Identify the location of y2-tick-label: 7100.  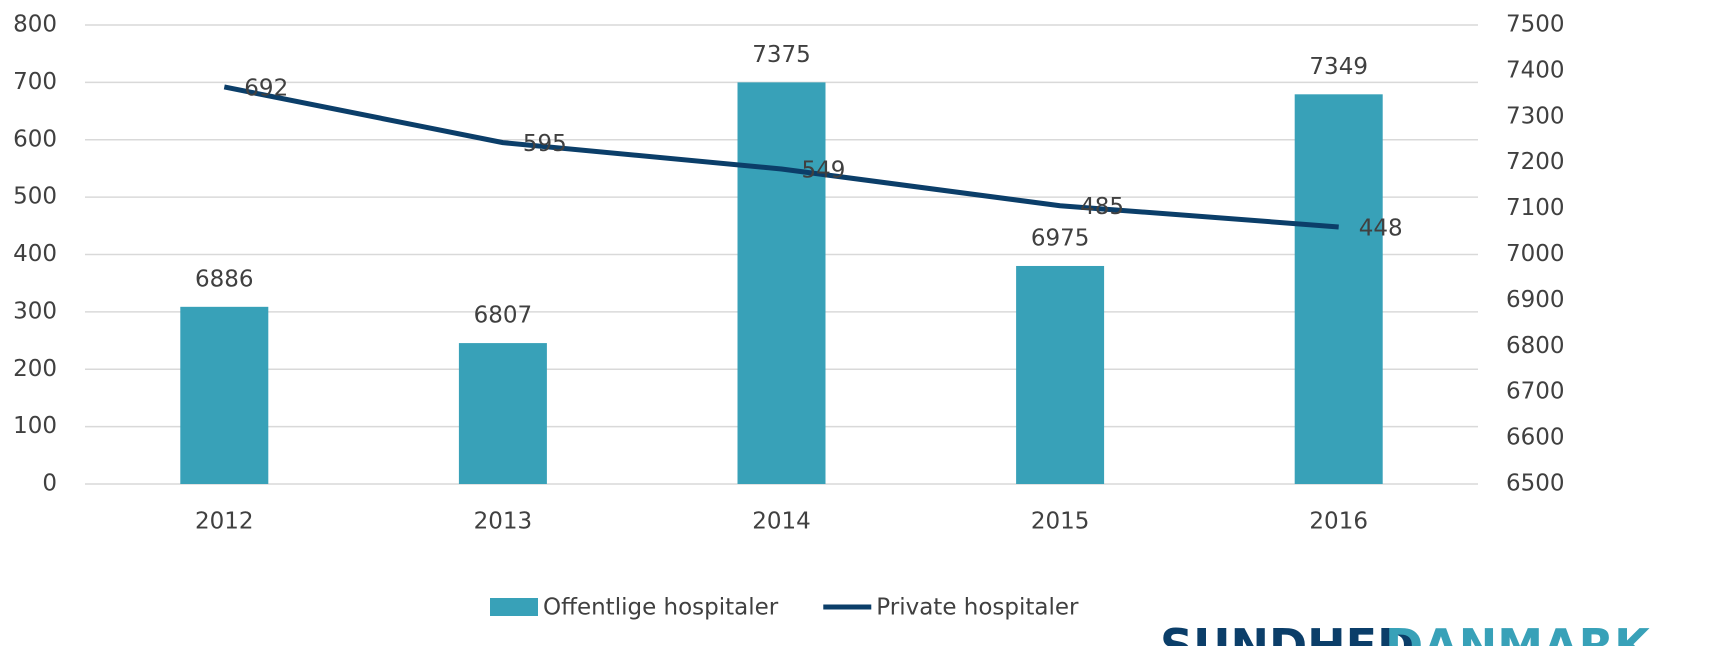
(1535, 208).